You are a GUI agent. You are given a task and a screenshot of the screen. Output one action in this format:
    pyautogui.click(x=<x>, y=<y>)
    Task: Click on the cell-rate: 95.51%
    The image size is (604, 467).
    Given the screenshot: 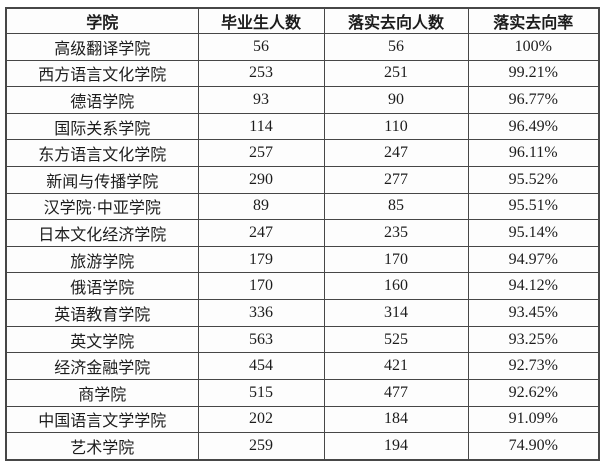 What is the action you would take?
    pyautogui.click(x=533, y=206)
    